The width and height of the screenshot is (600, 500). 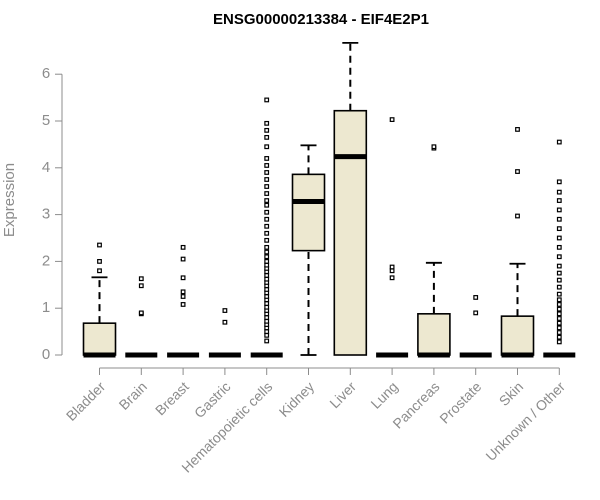 What do you see at coordinates (525, 421) in the screenshot?
I see `x-tick-label: Unknown / Other` at bounding box center [525, 421].